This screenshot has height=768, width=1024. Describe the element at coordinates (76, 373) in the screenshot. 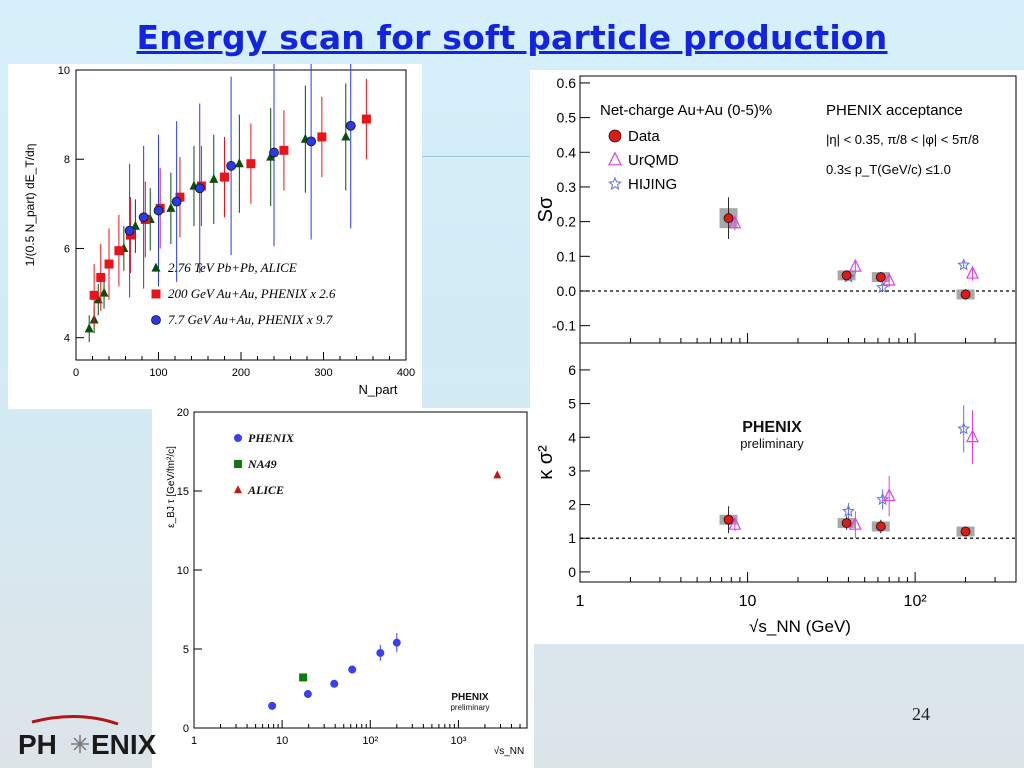

I see `x-tick-label: 0` at that location.